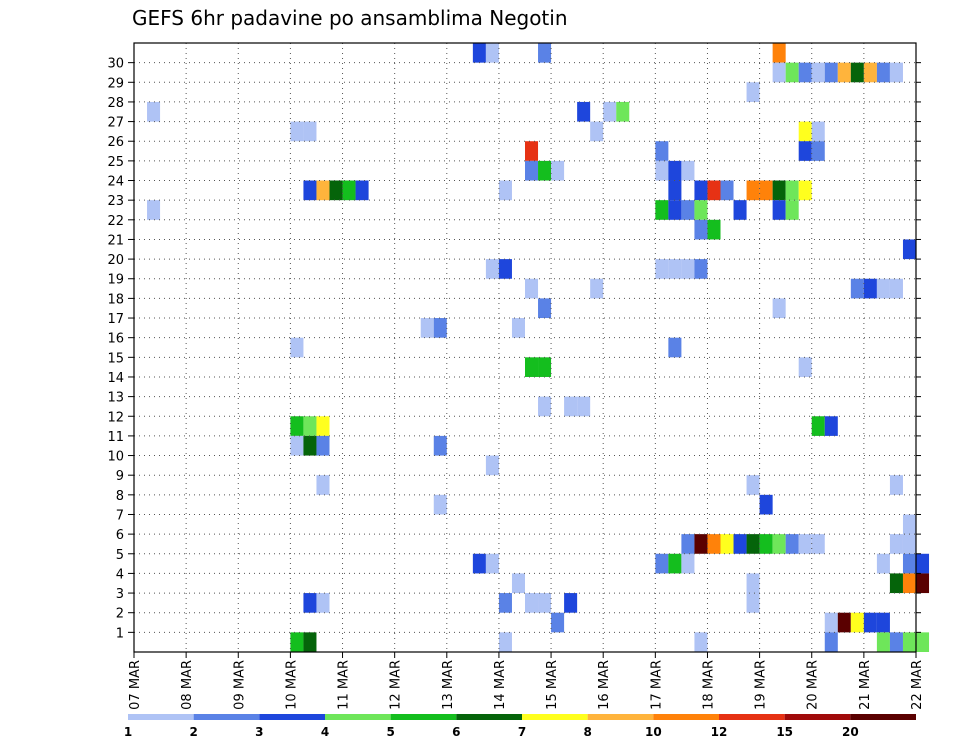 This screenshot has width=960, height=746. Describe the element at coordinates (115, 319) in the screenshot. I see `y-tick-label: 17` at that location.